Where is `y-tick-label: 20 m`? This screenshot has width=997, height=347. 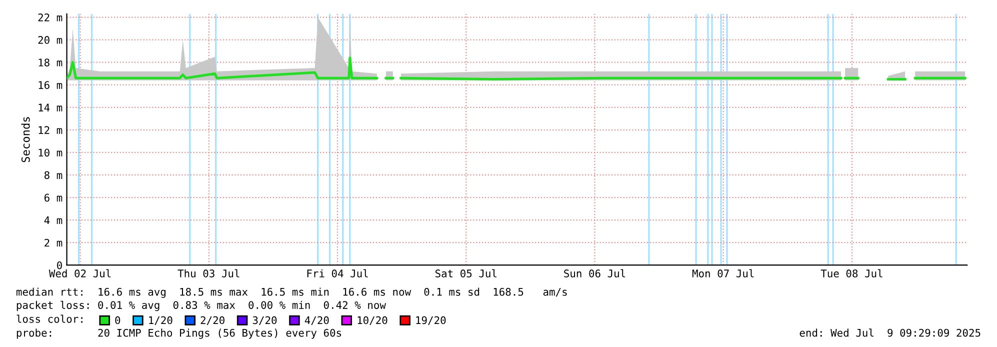 y-tick-label: 20 m is located at coordinates (50, 40).